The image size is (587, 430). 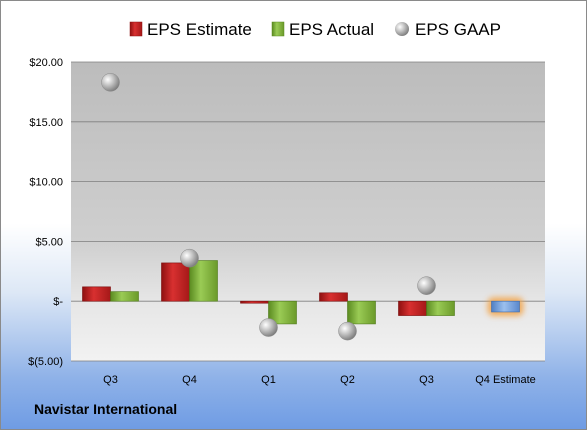 I want to click on company-name: Navistar International, so click(x=106, y=409).